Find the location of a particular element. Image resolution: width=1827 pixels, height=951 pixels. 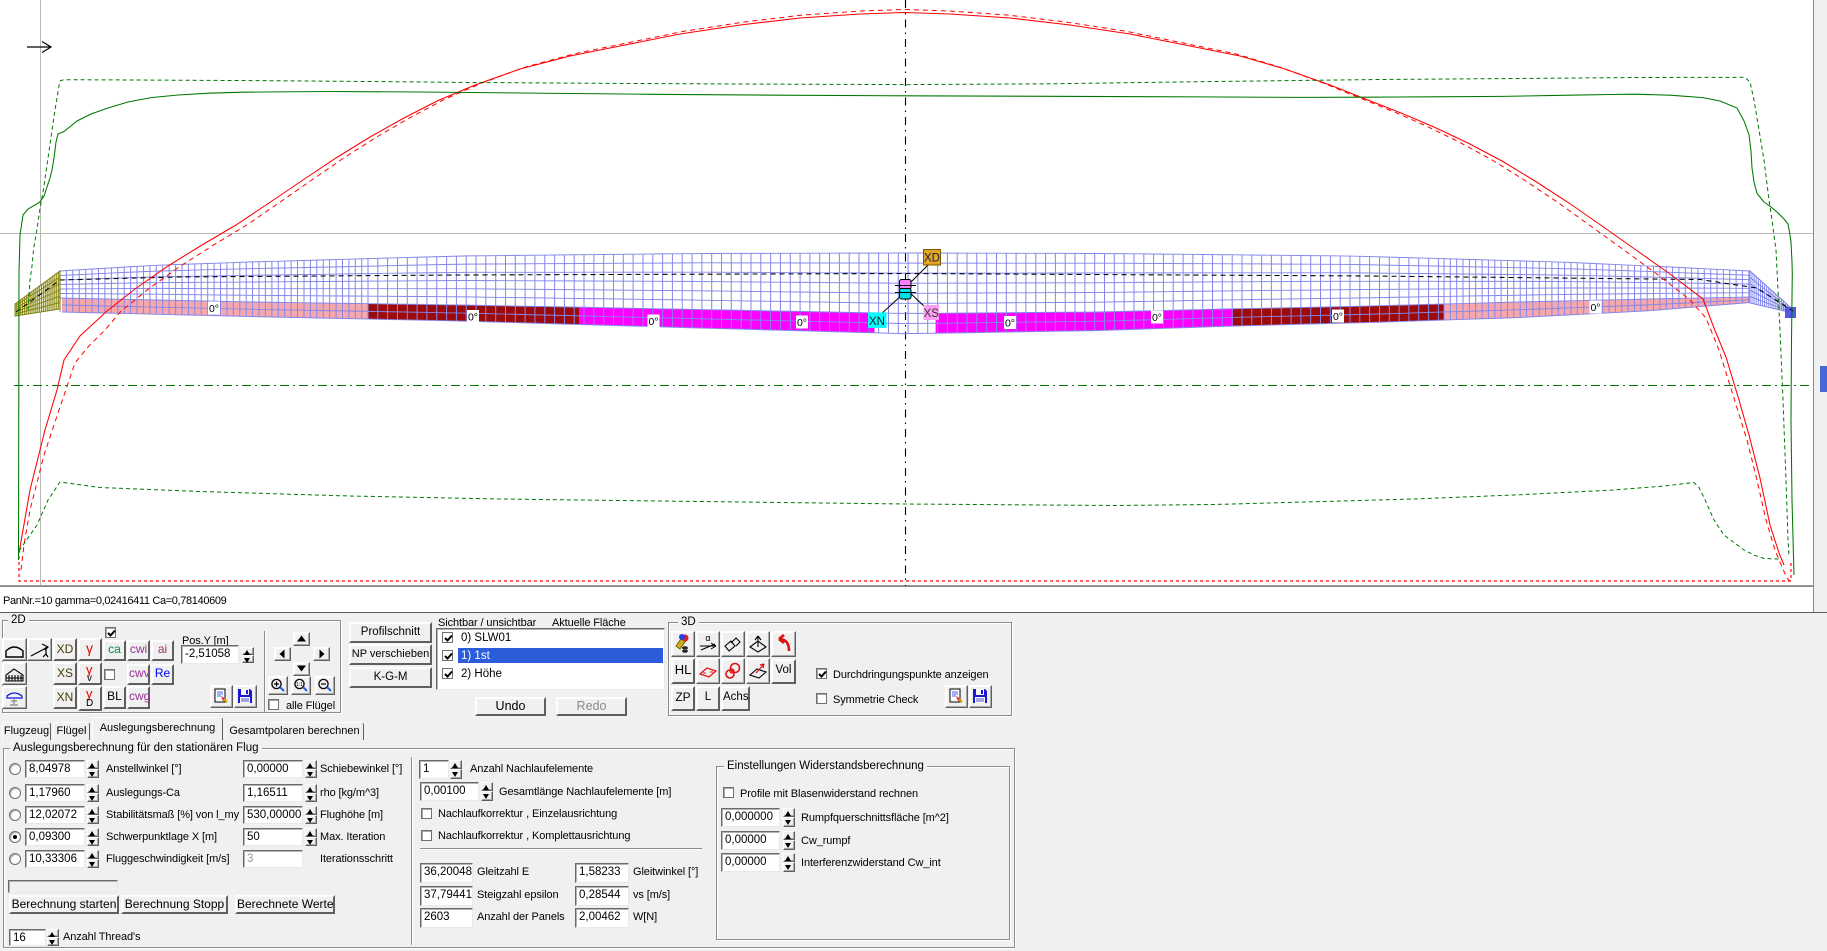

svg-text: α is located at coordinates (707, 638).